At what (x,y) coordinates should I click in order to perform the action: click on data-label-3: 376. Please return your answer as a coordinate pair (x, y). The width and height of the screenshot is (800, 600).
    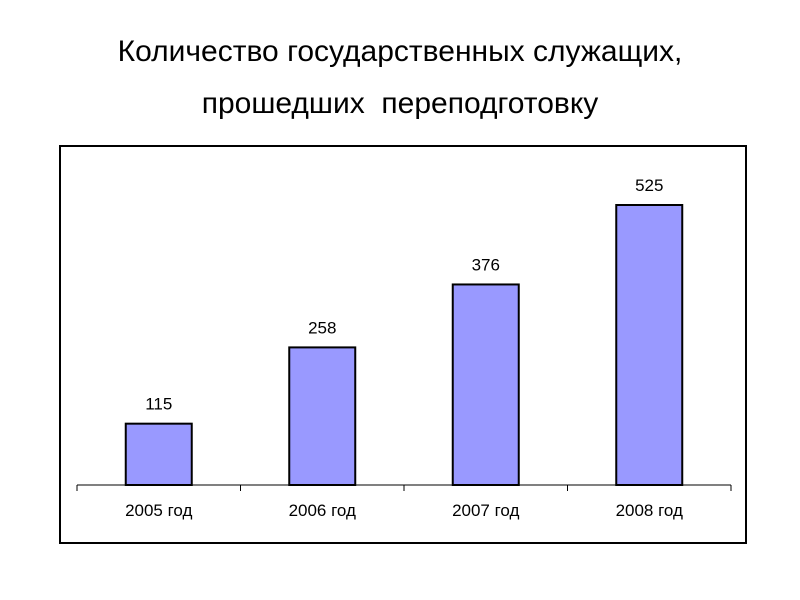
    Looking at the image, I should click on (486, 264).